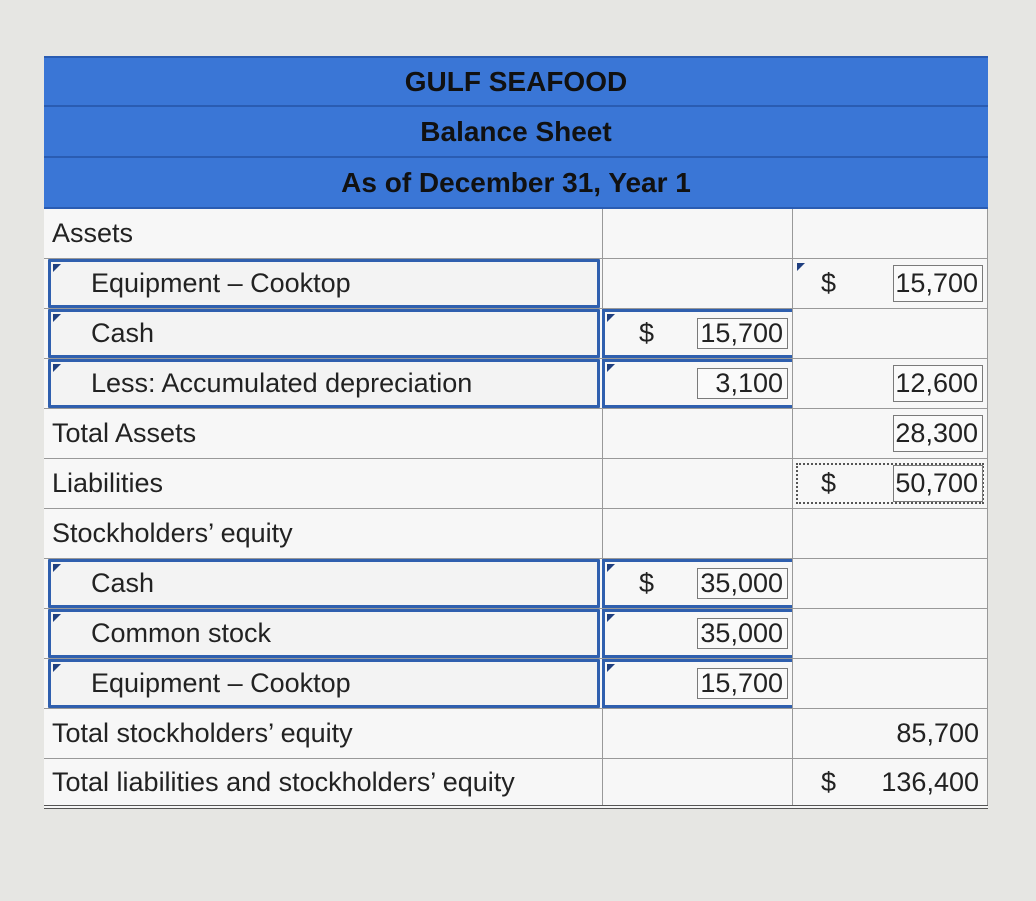 This screenshot has width=1036, height=901. I want to click on statement-title: Balance Sheet, so click(516, 132).